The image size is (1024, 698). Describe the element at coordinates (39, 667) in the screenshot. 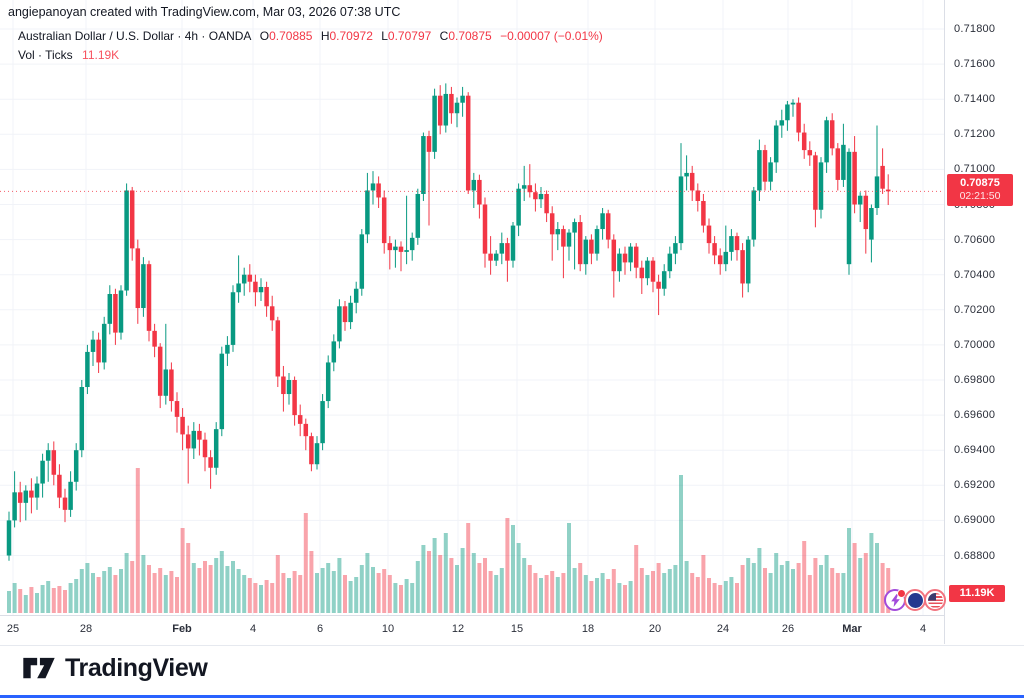

I see `tradingview-logo-icon` at that location.